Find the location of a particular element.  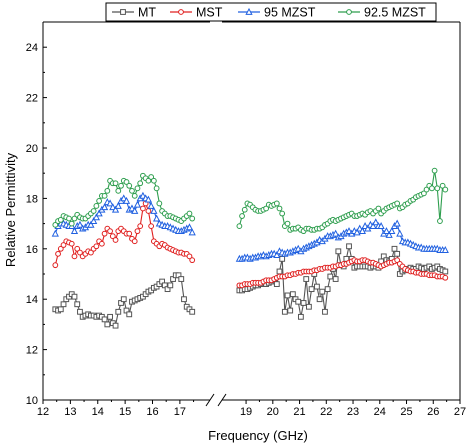

x-tick-label: 21 is located at coordinates (299, 412).